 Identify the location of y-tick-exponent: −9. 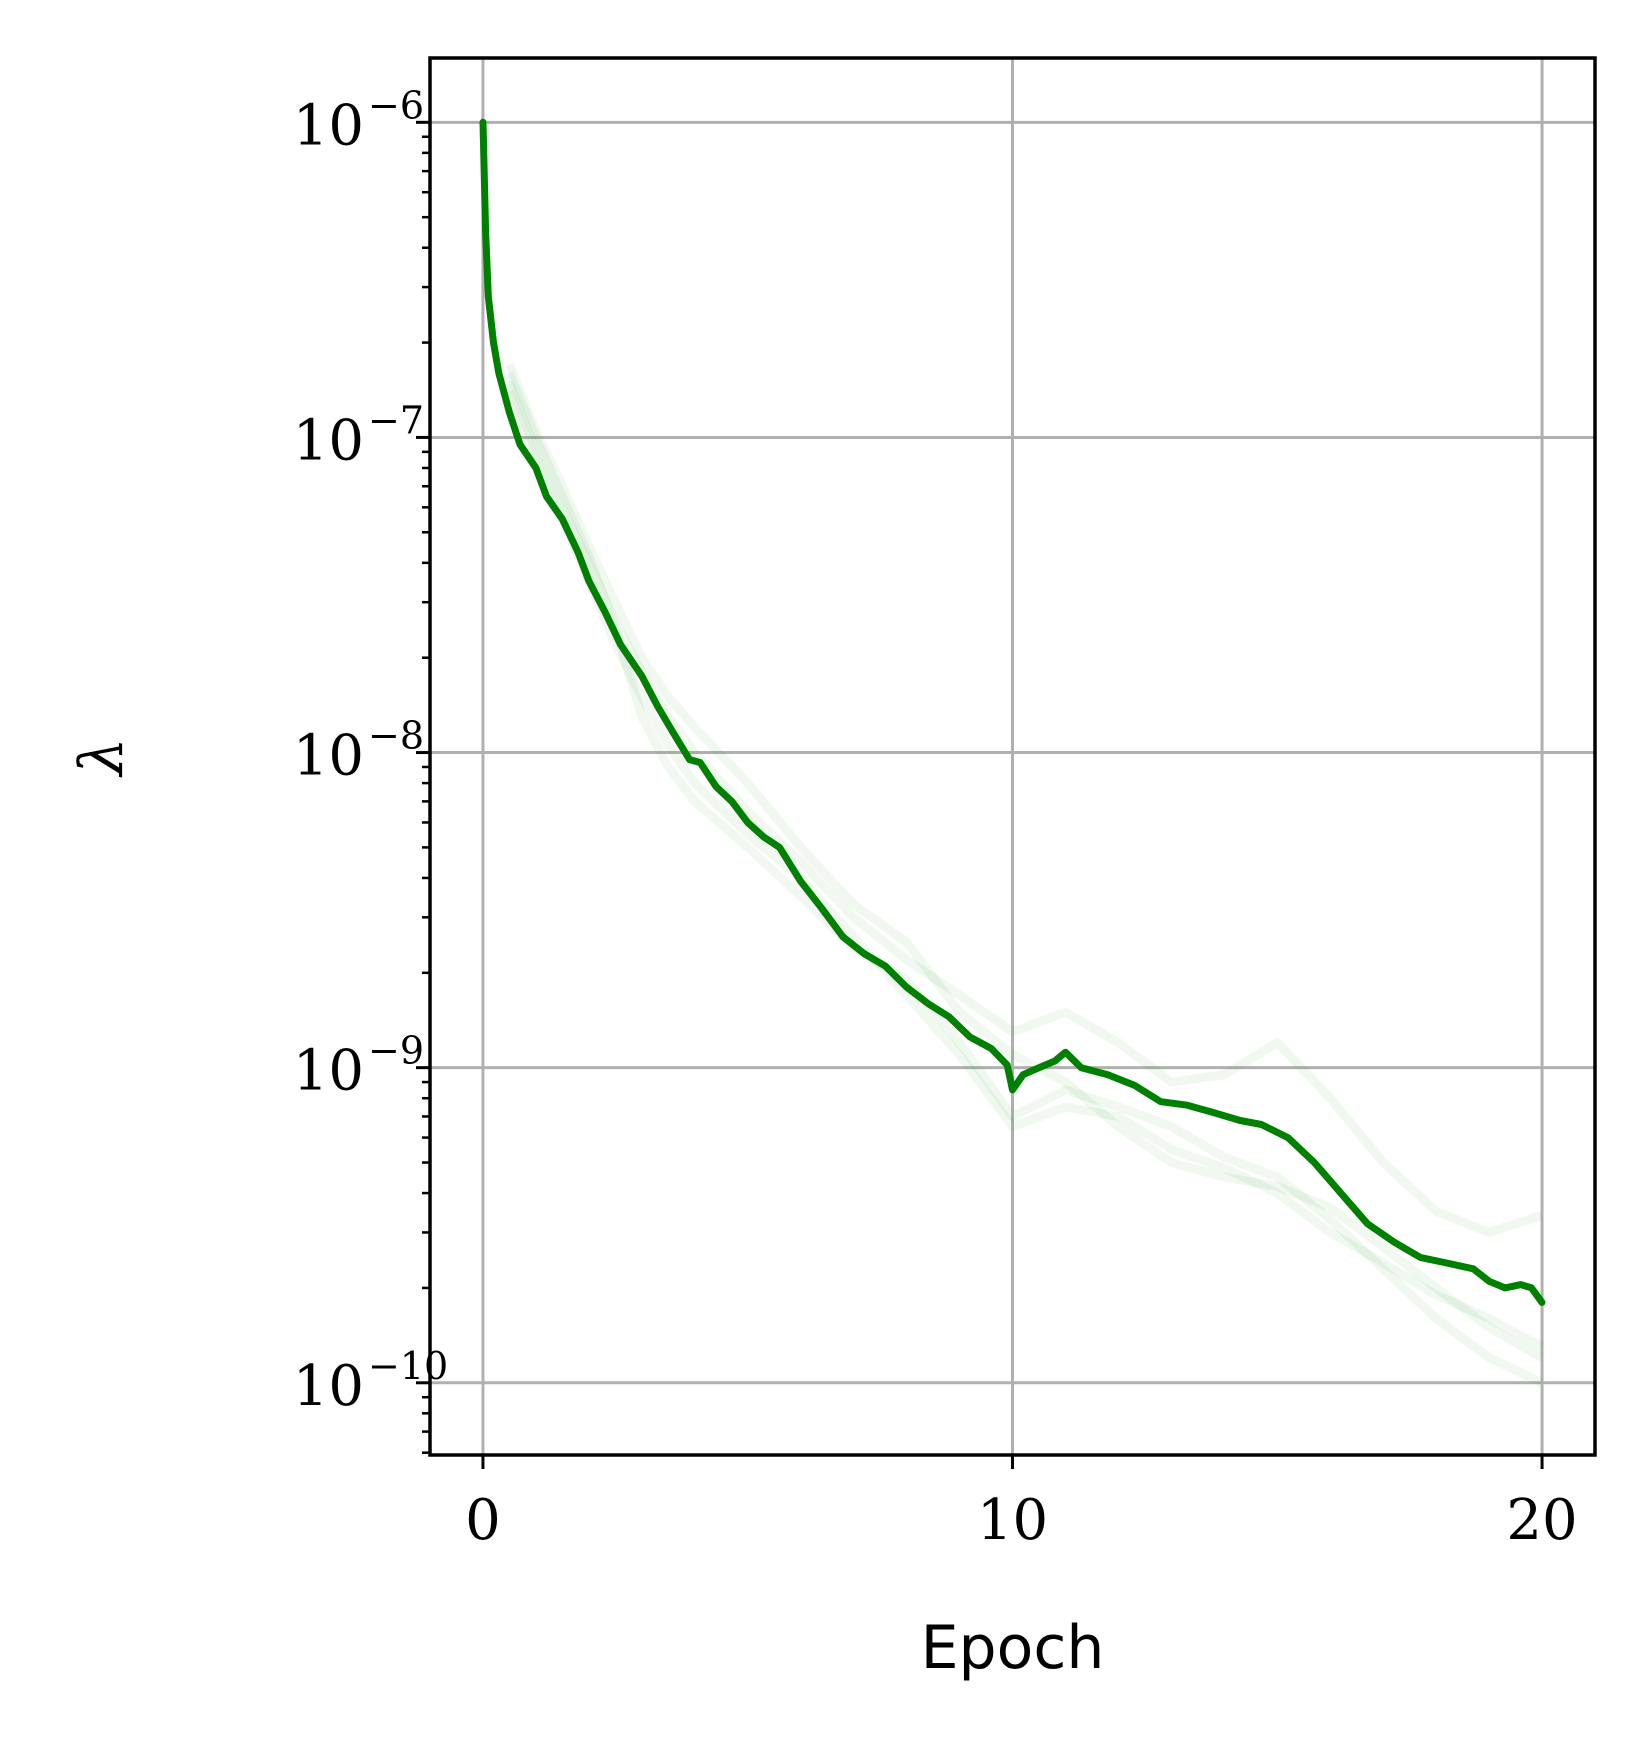
(396, 1051).